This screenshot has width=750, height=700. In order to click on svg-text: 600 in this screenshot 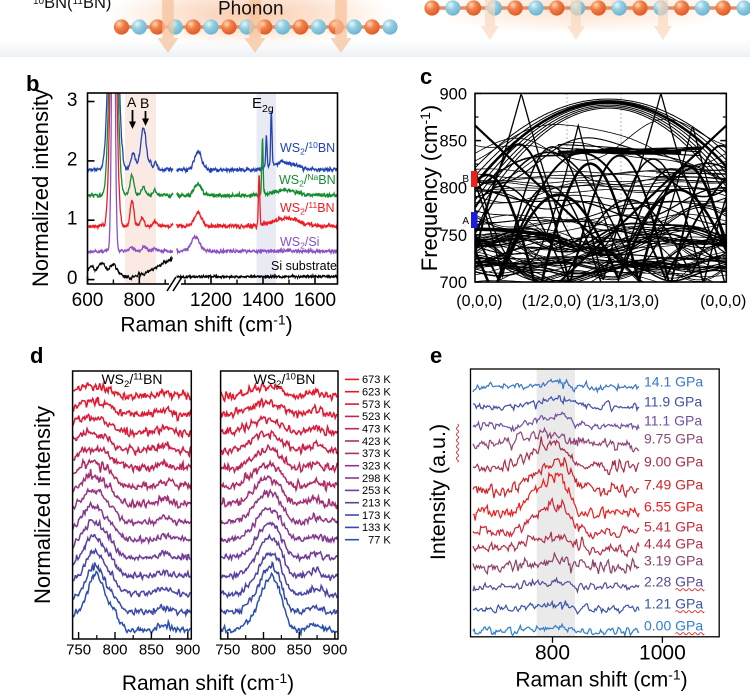, I will do `click(88, 300)`.